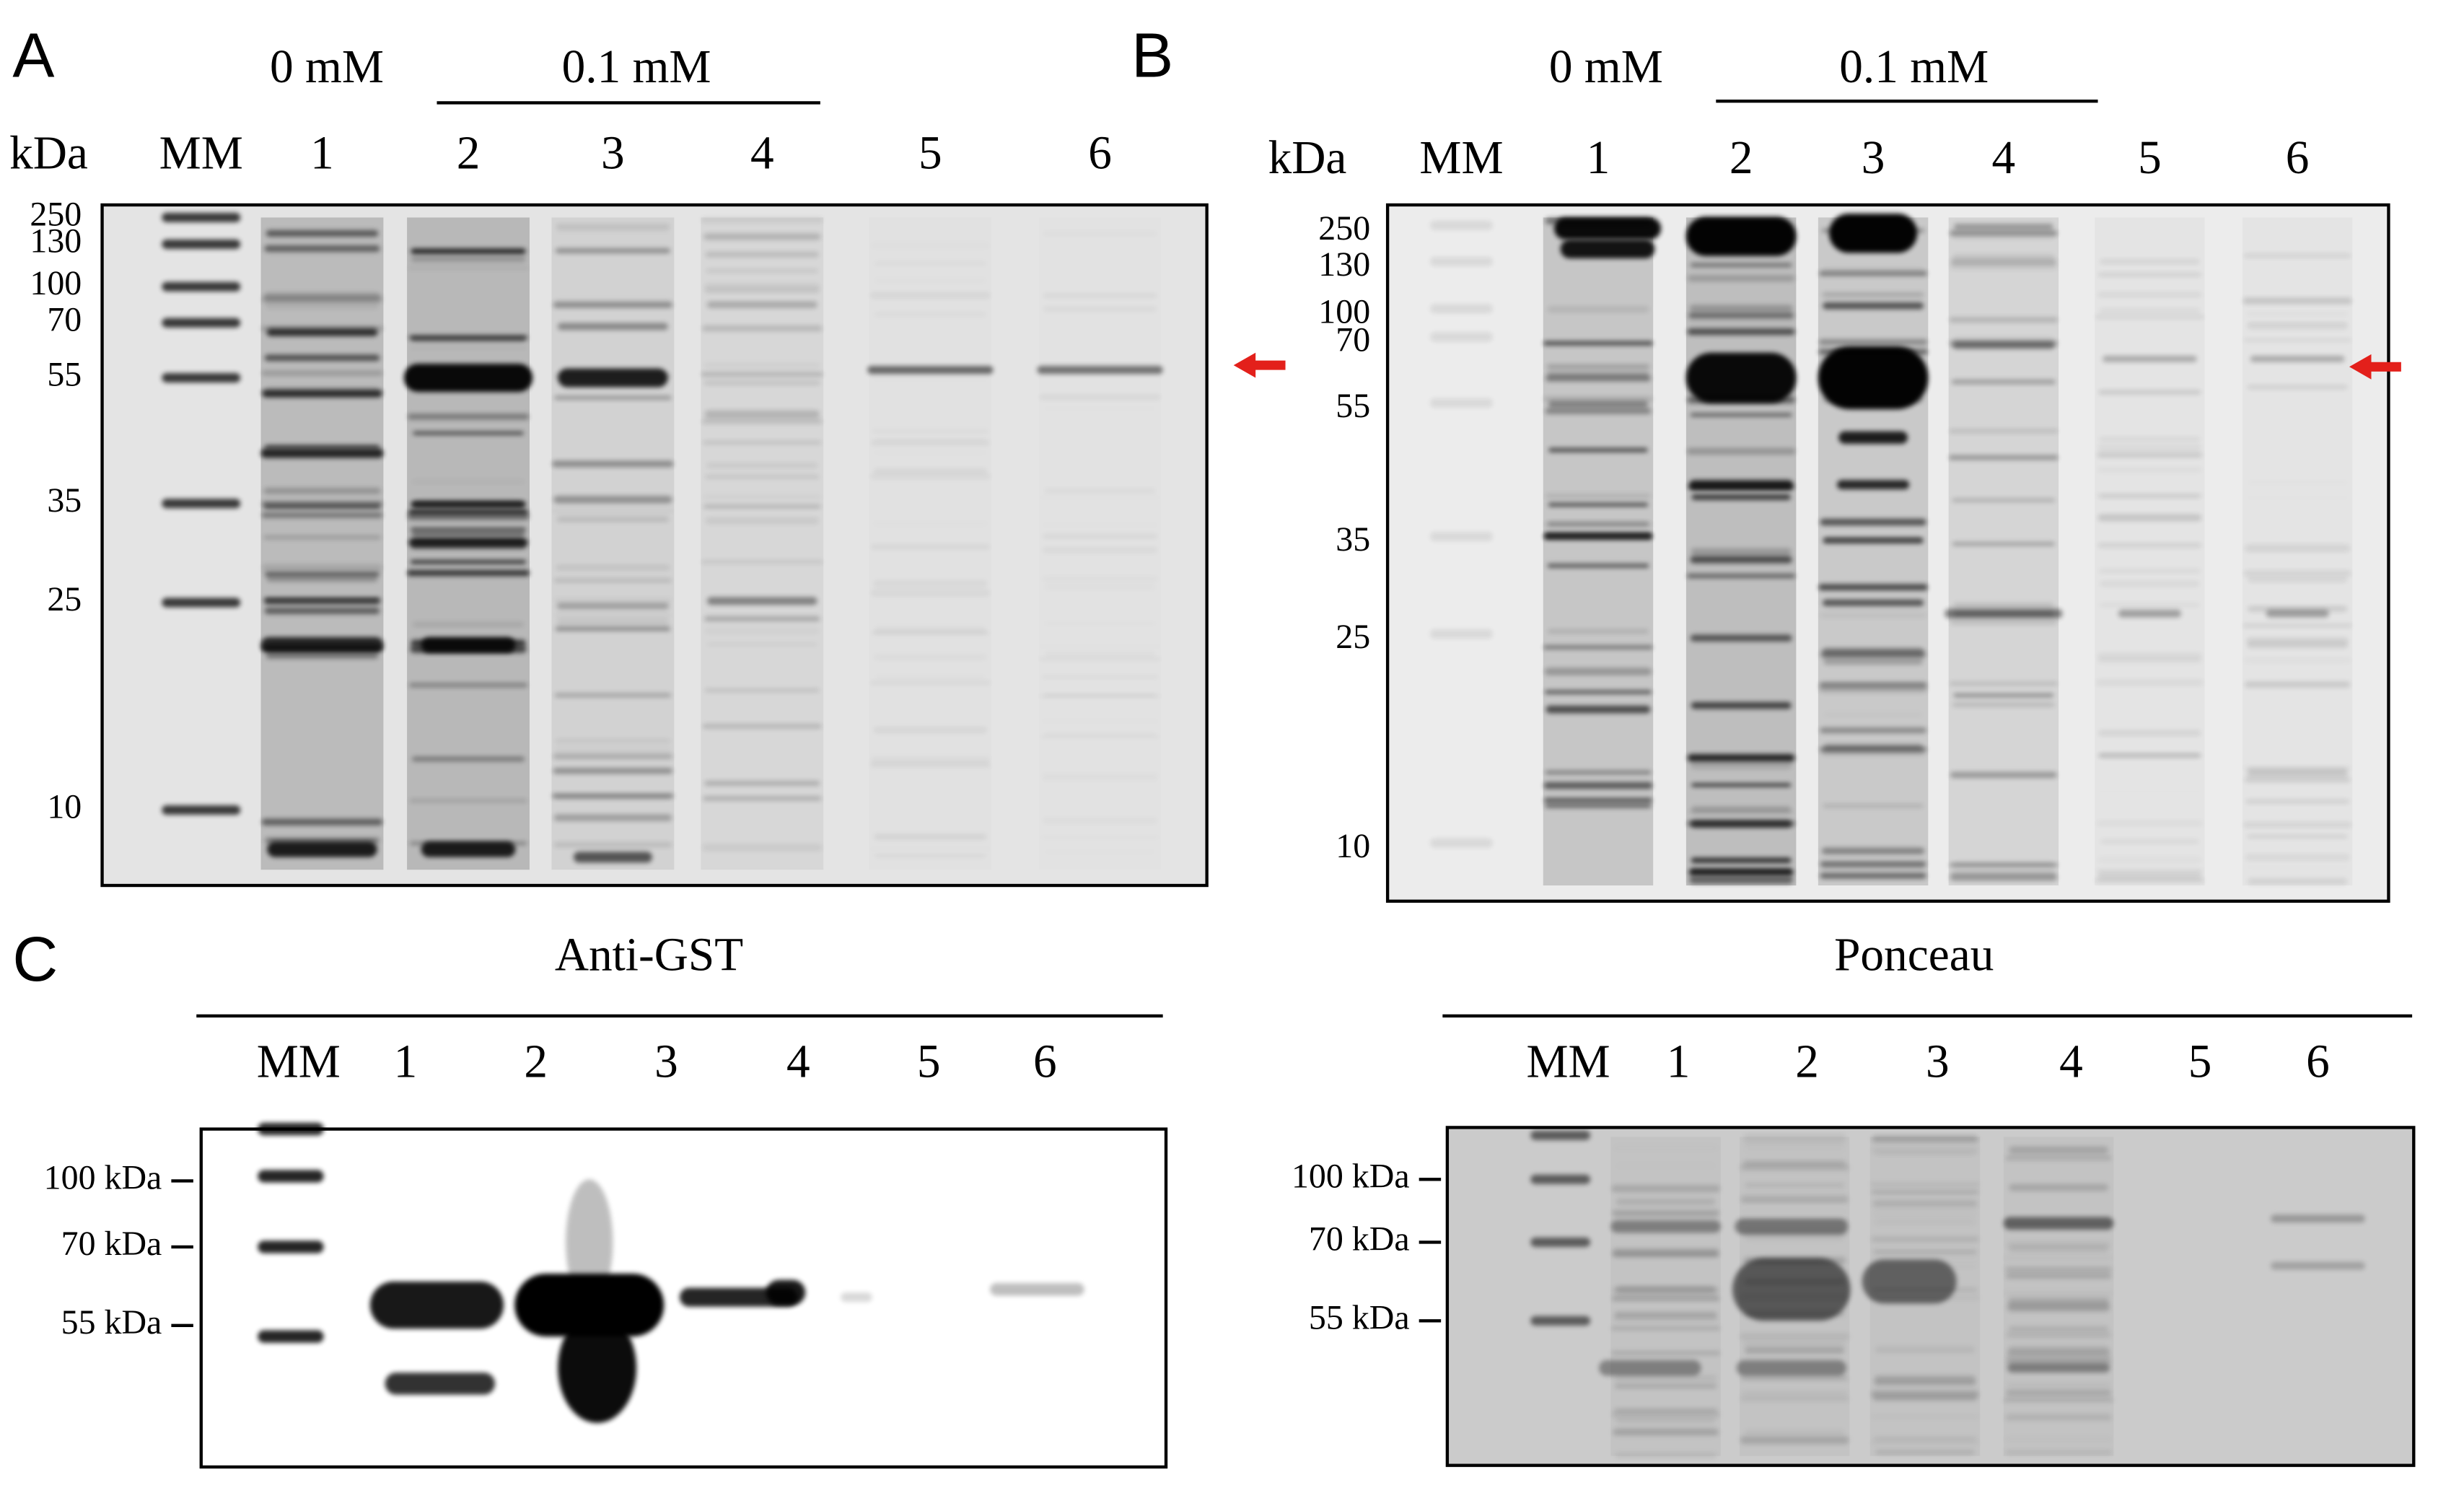 The width and height of the screenshot is (2464, 1488). What do you see at coordinates (327, 67) in the screenshot?
I see `concentration-label: 0 mM` at bounding box center [327, 67].